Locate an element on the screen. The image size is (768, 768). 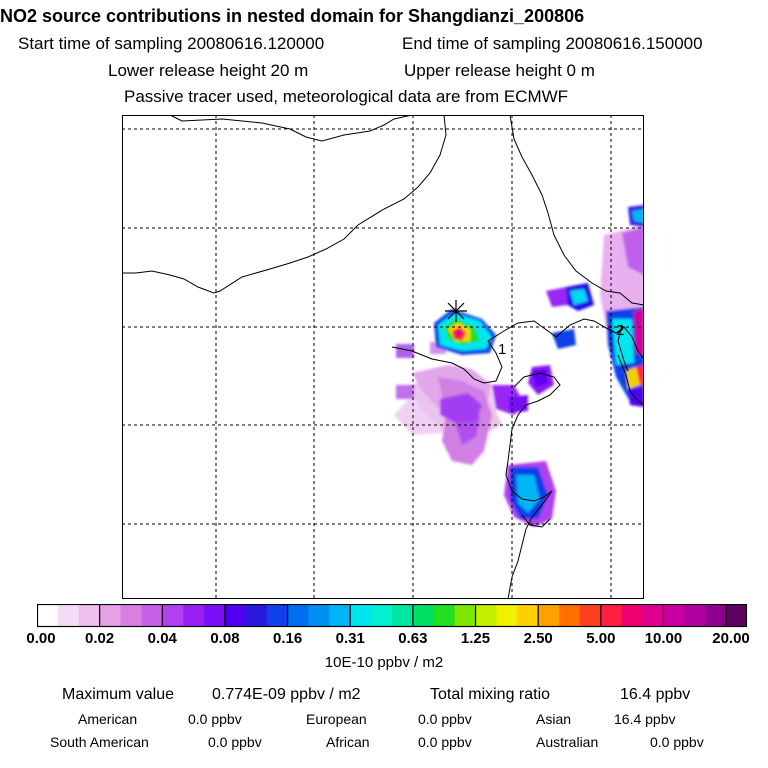
blob-cape-blue is located at coordinates (564, 339).